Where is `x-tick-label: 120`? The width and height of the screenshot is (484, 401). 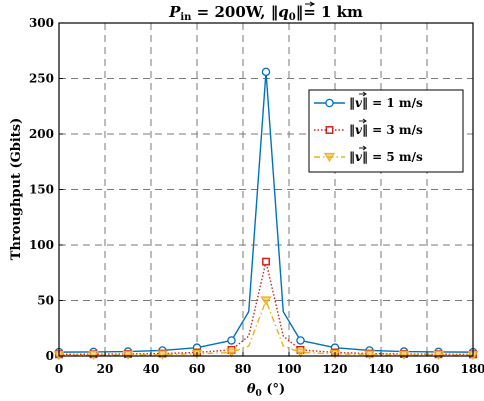
x-tick-label: 120 is located at coordinates (334, 369).